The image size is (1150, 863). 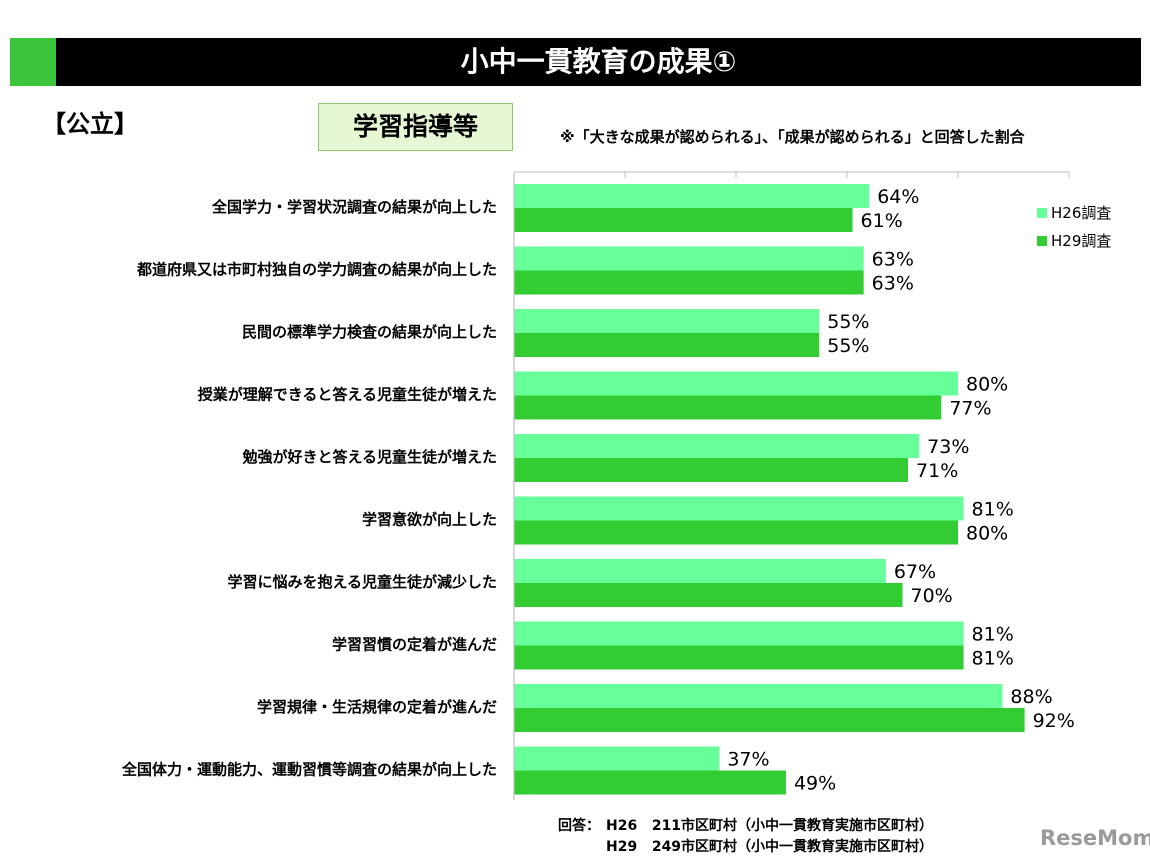 What do you see at coordinates (347, 395) in the screenshot?
I see `category-label: 授業が理解できると答える児童生徒が増えた` at bounding box center [347, 395].